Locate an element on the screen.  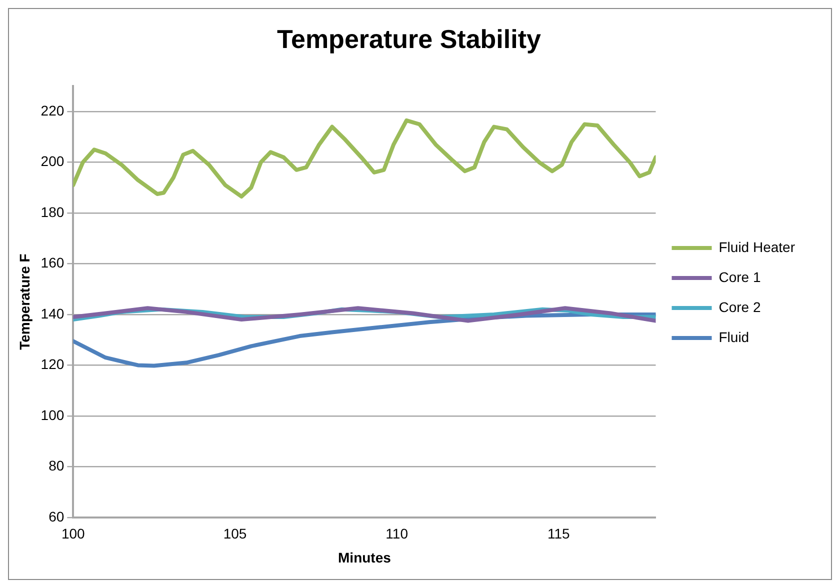
legend-label: Fluid is located at coordinates (734, 336).